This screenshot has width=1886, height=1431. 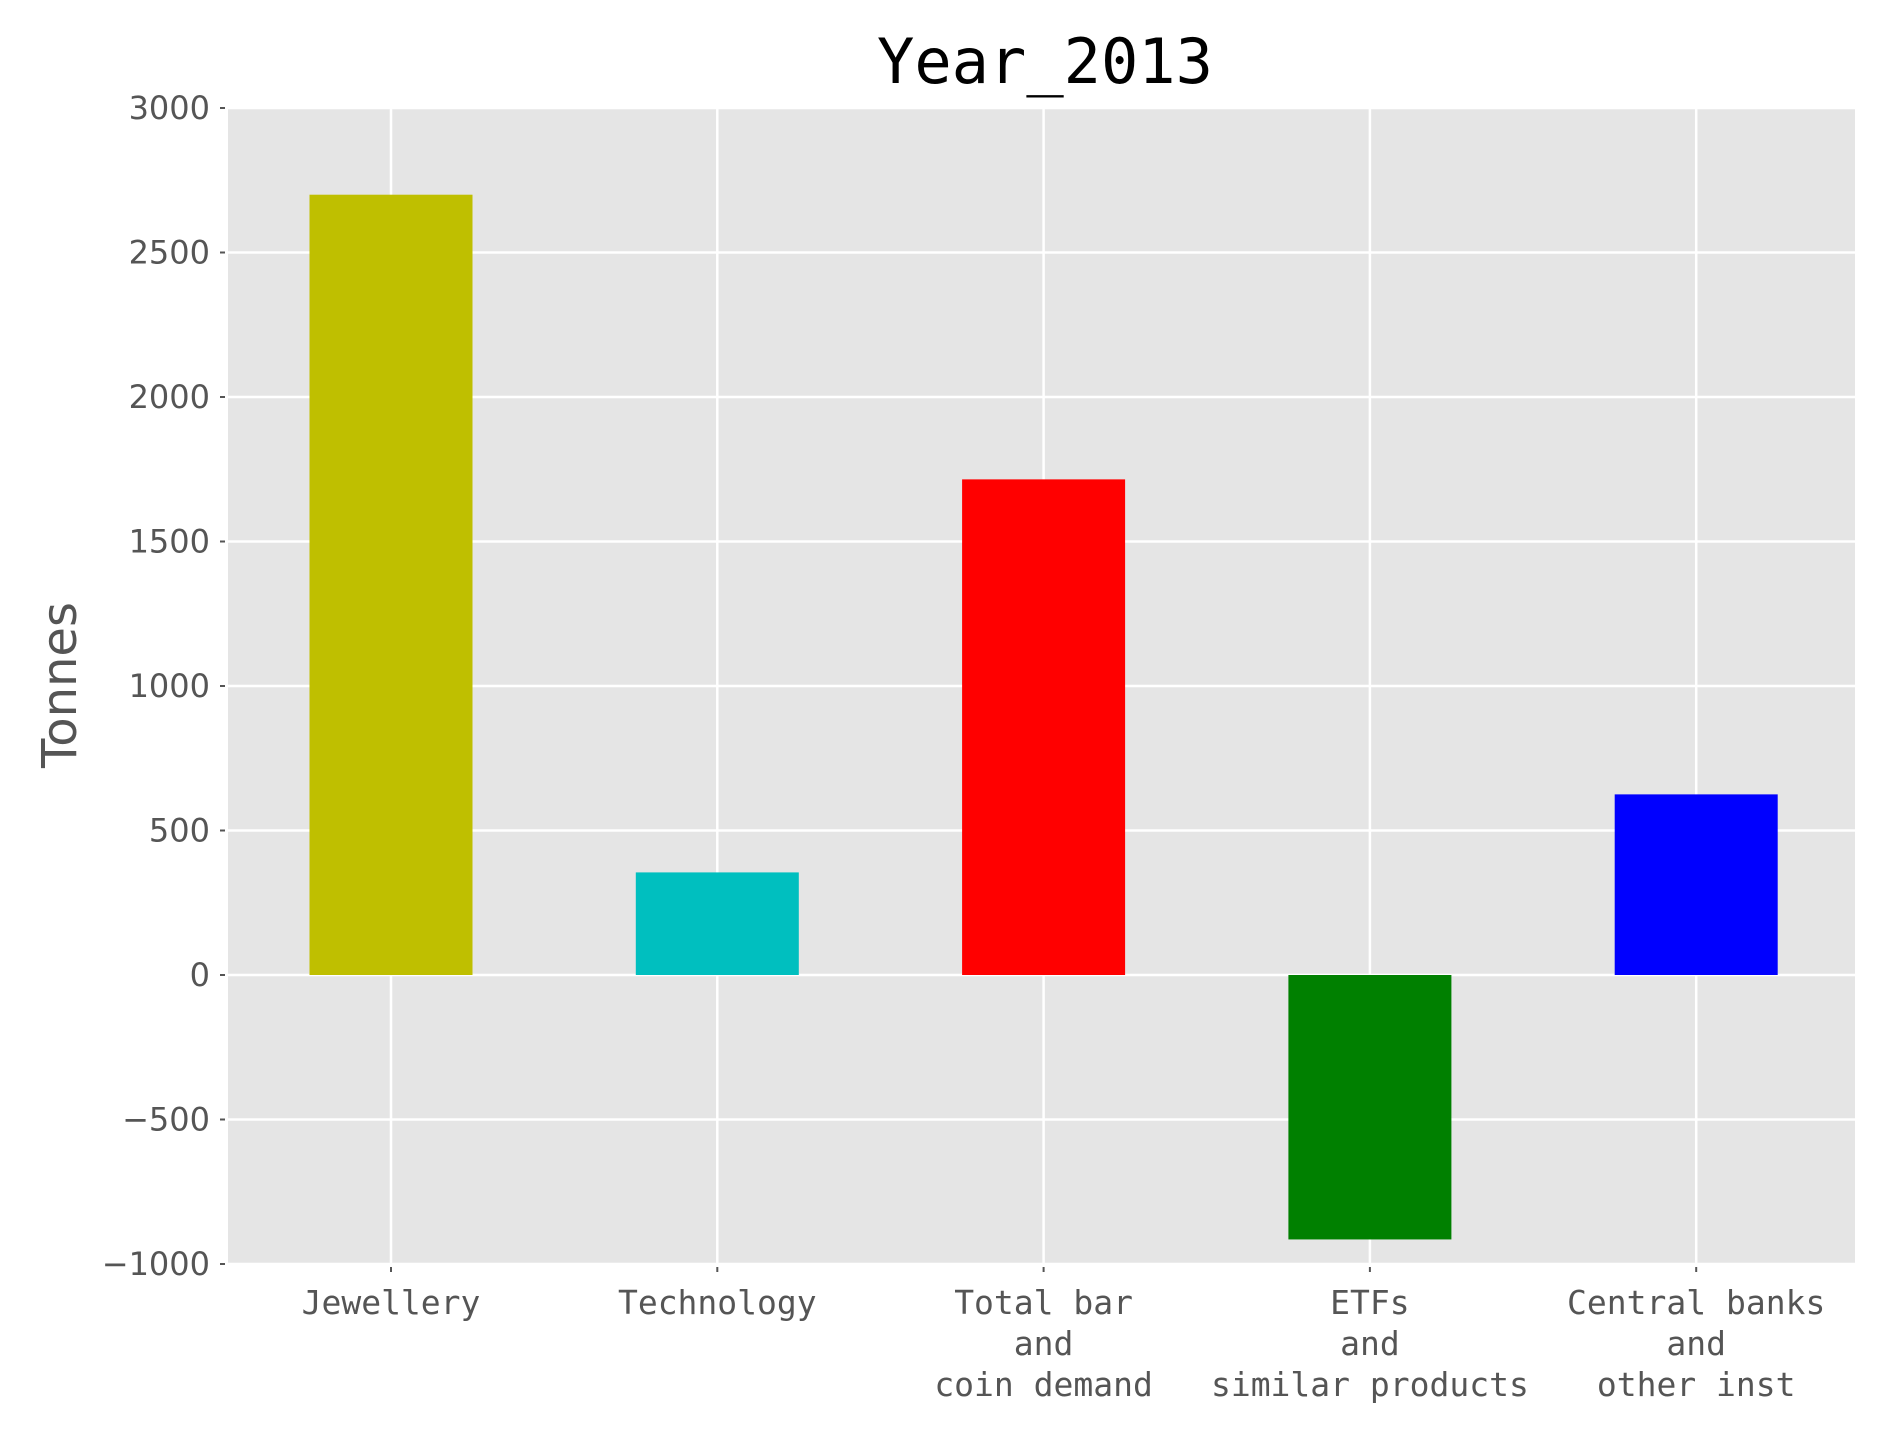 What do you see at coordinates (1370, 1384) in the screenshot?
I see `x-tick-label-3-line-2: similar products` at bounding box center [1370, 1384].